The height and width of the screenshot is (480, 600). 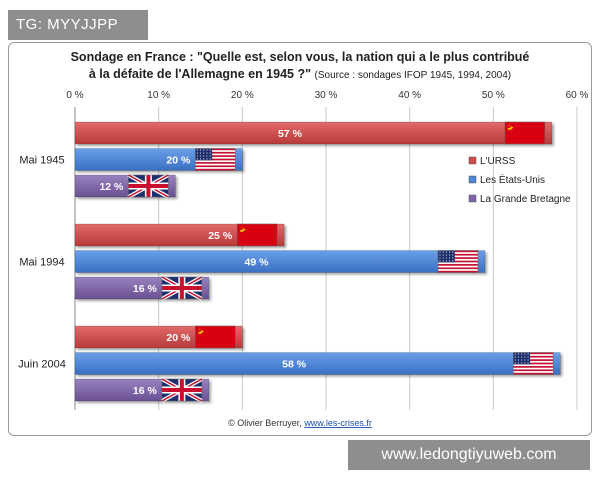 What do you see at coordinates (200, 74) in the screenshot?
I see `chart-title-line2-text: à la défaite de l'Allemagne en 1945 ?"` at bounding box center [200, 74].